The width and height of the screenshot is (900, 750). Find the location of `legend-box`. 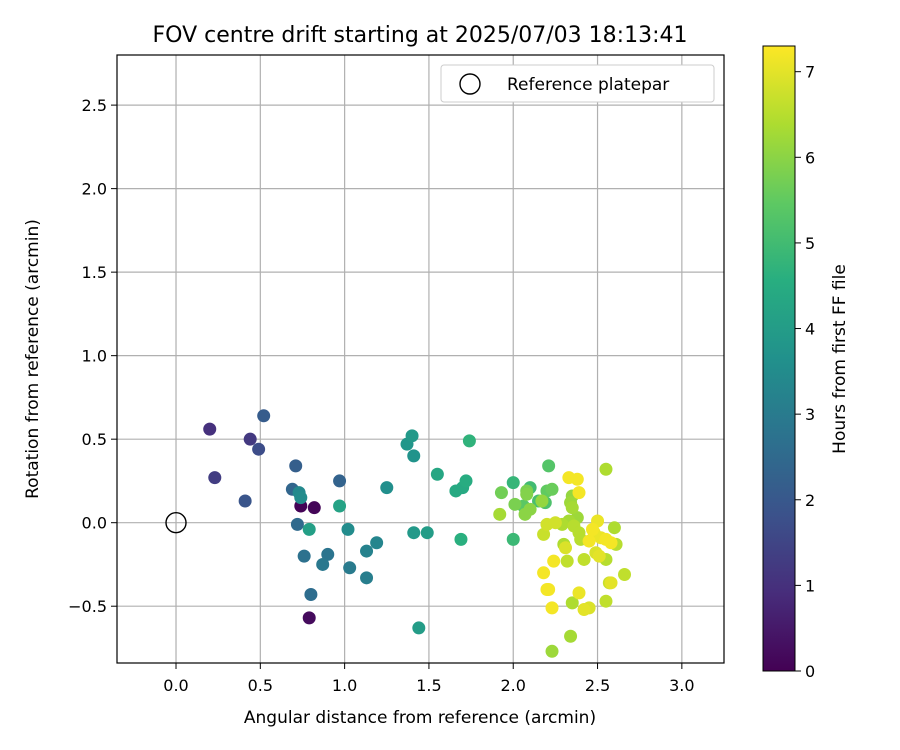

legend-box is located at coordinates (577, 83).